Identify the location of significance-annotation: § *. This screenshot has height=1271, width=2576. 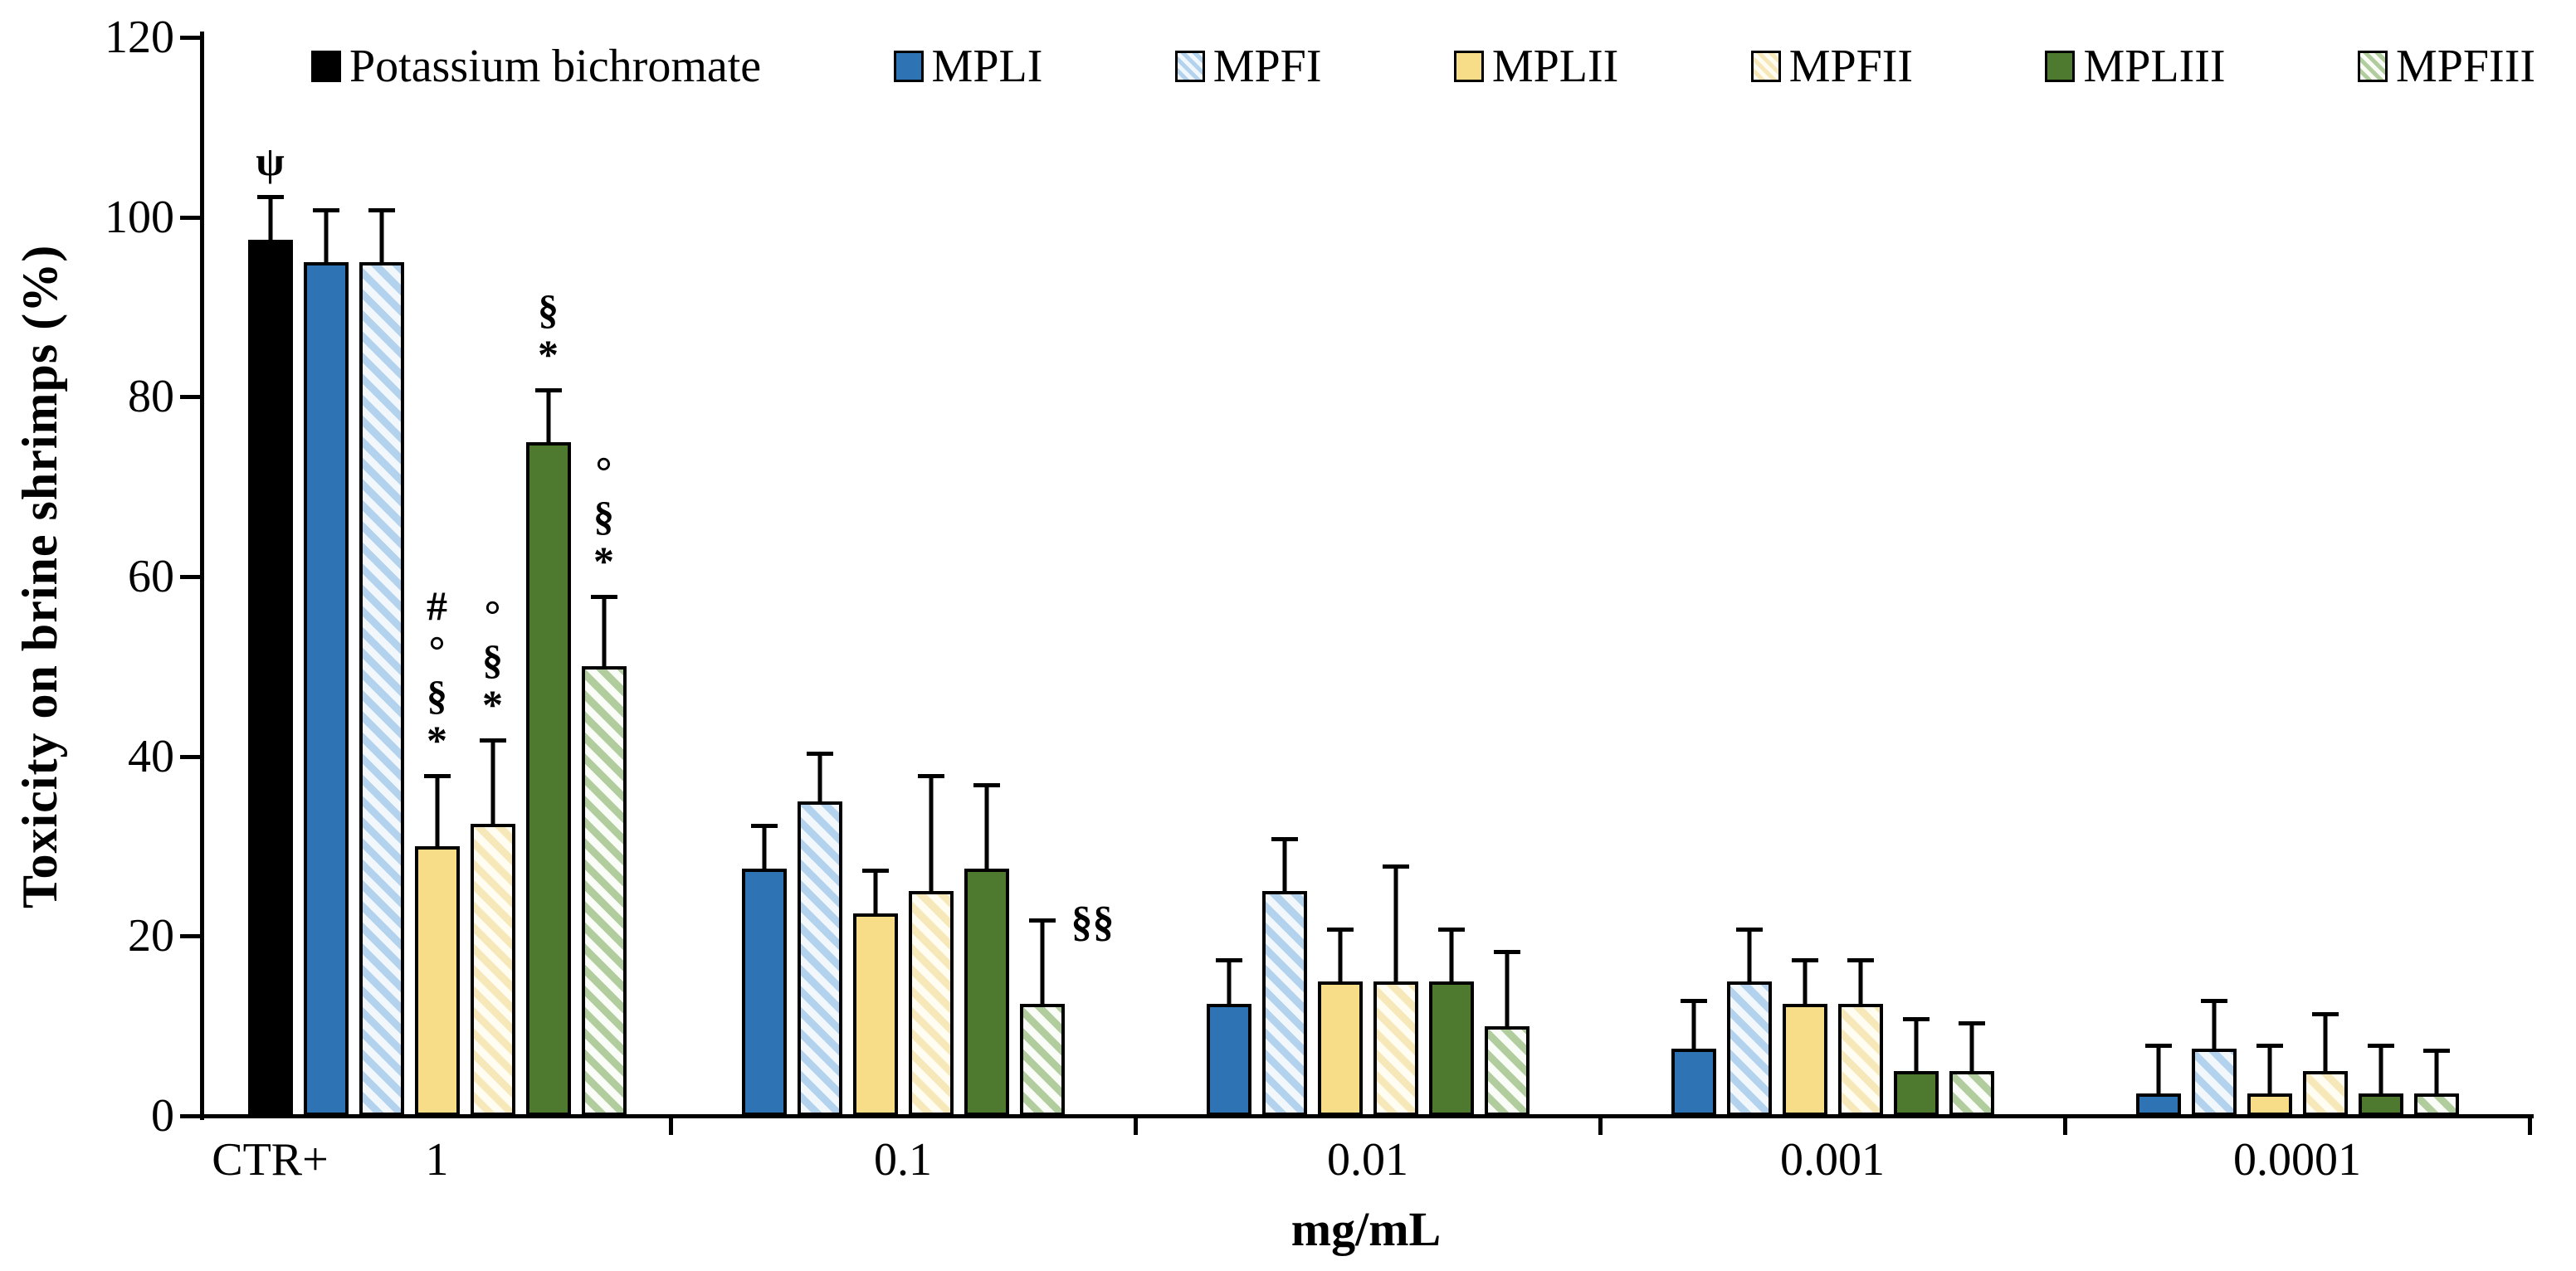
(549, 332).